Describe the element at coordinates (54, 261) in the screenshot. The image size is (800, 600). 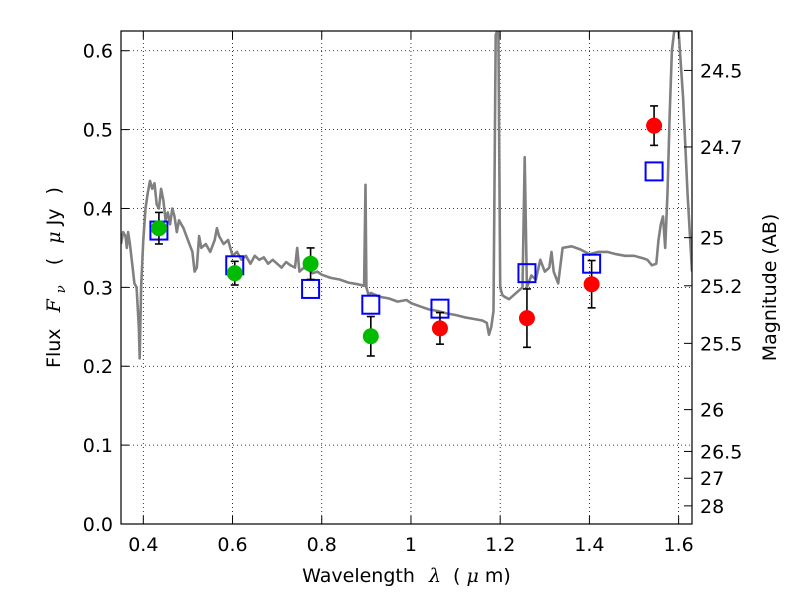
I see `y-axis-title-paren-open: (` at that location.